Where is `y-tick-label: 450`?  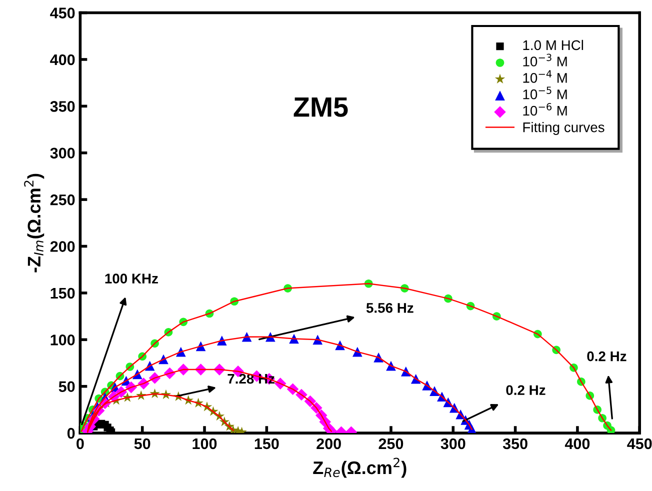 y-tick-label: 450 is located at coordinates (62, 13).